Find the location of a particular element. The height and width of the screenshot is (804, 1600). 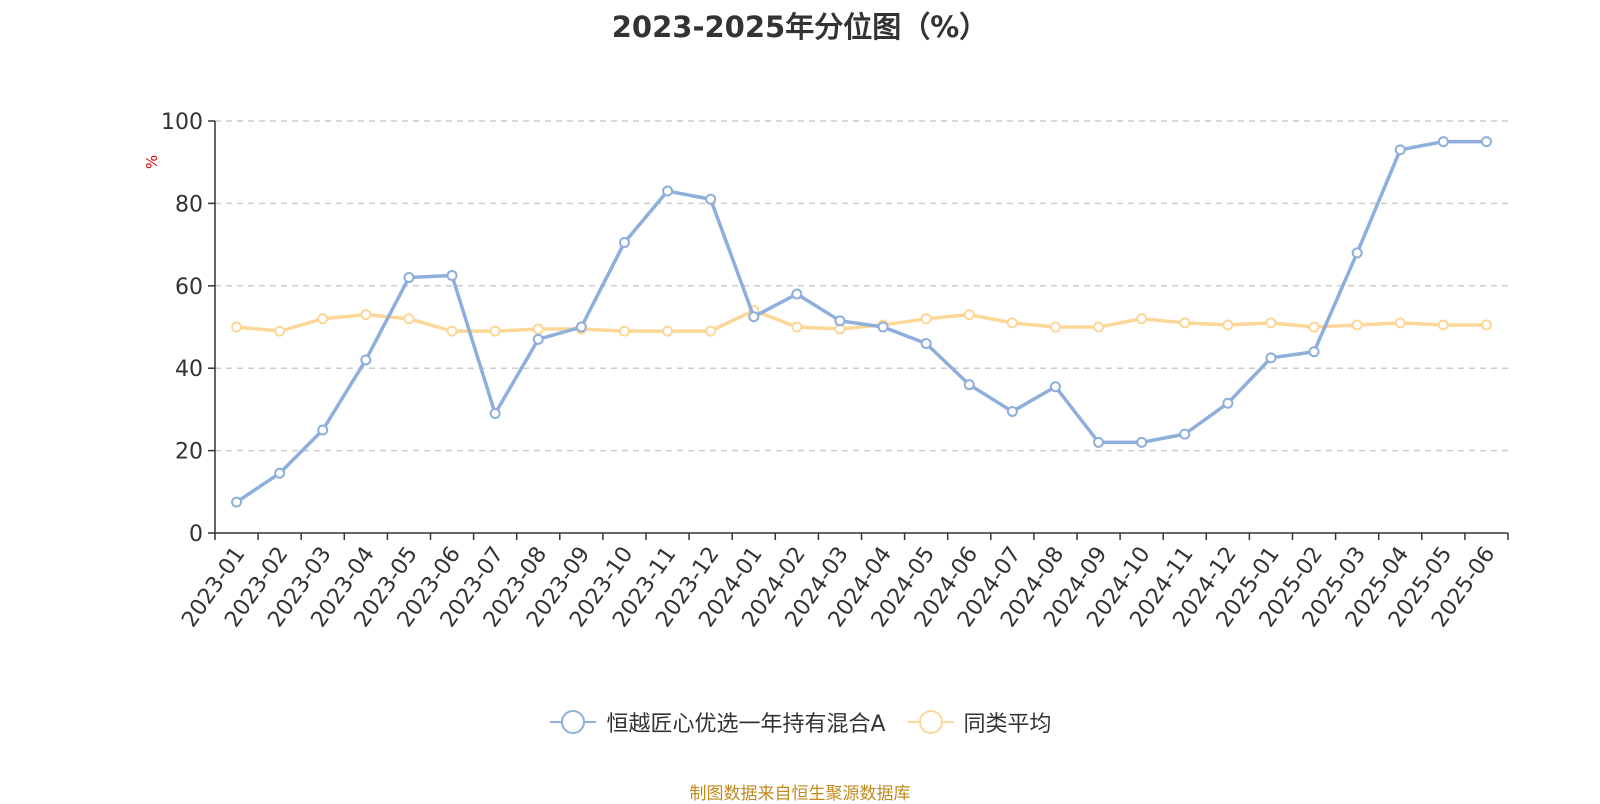

legend-item-0: 恒越匠心优选一年持有混合A is located at coordinates (717, 722).